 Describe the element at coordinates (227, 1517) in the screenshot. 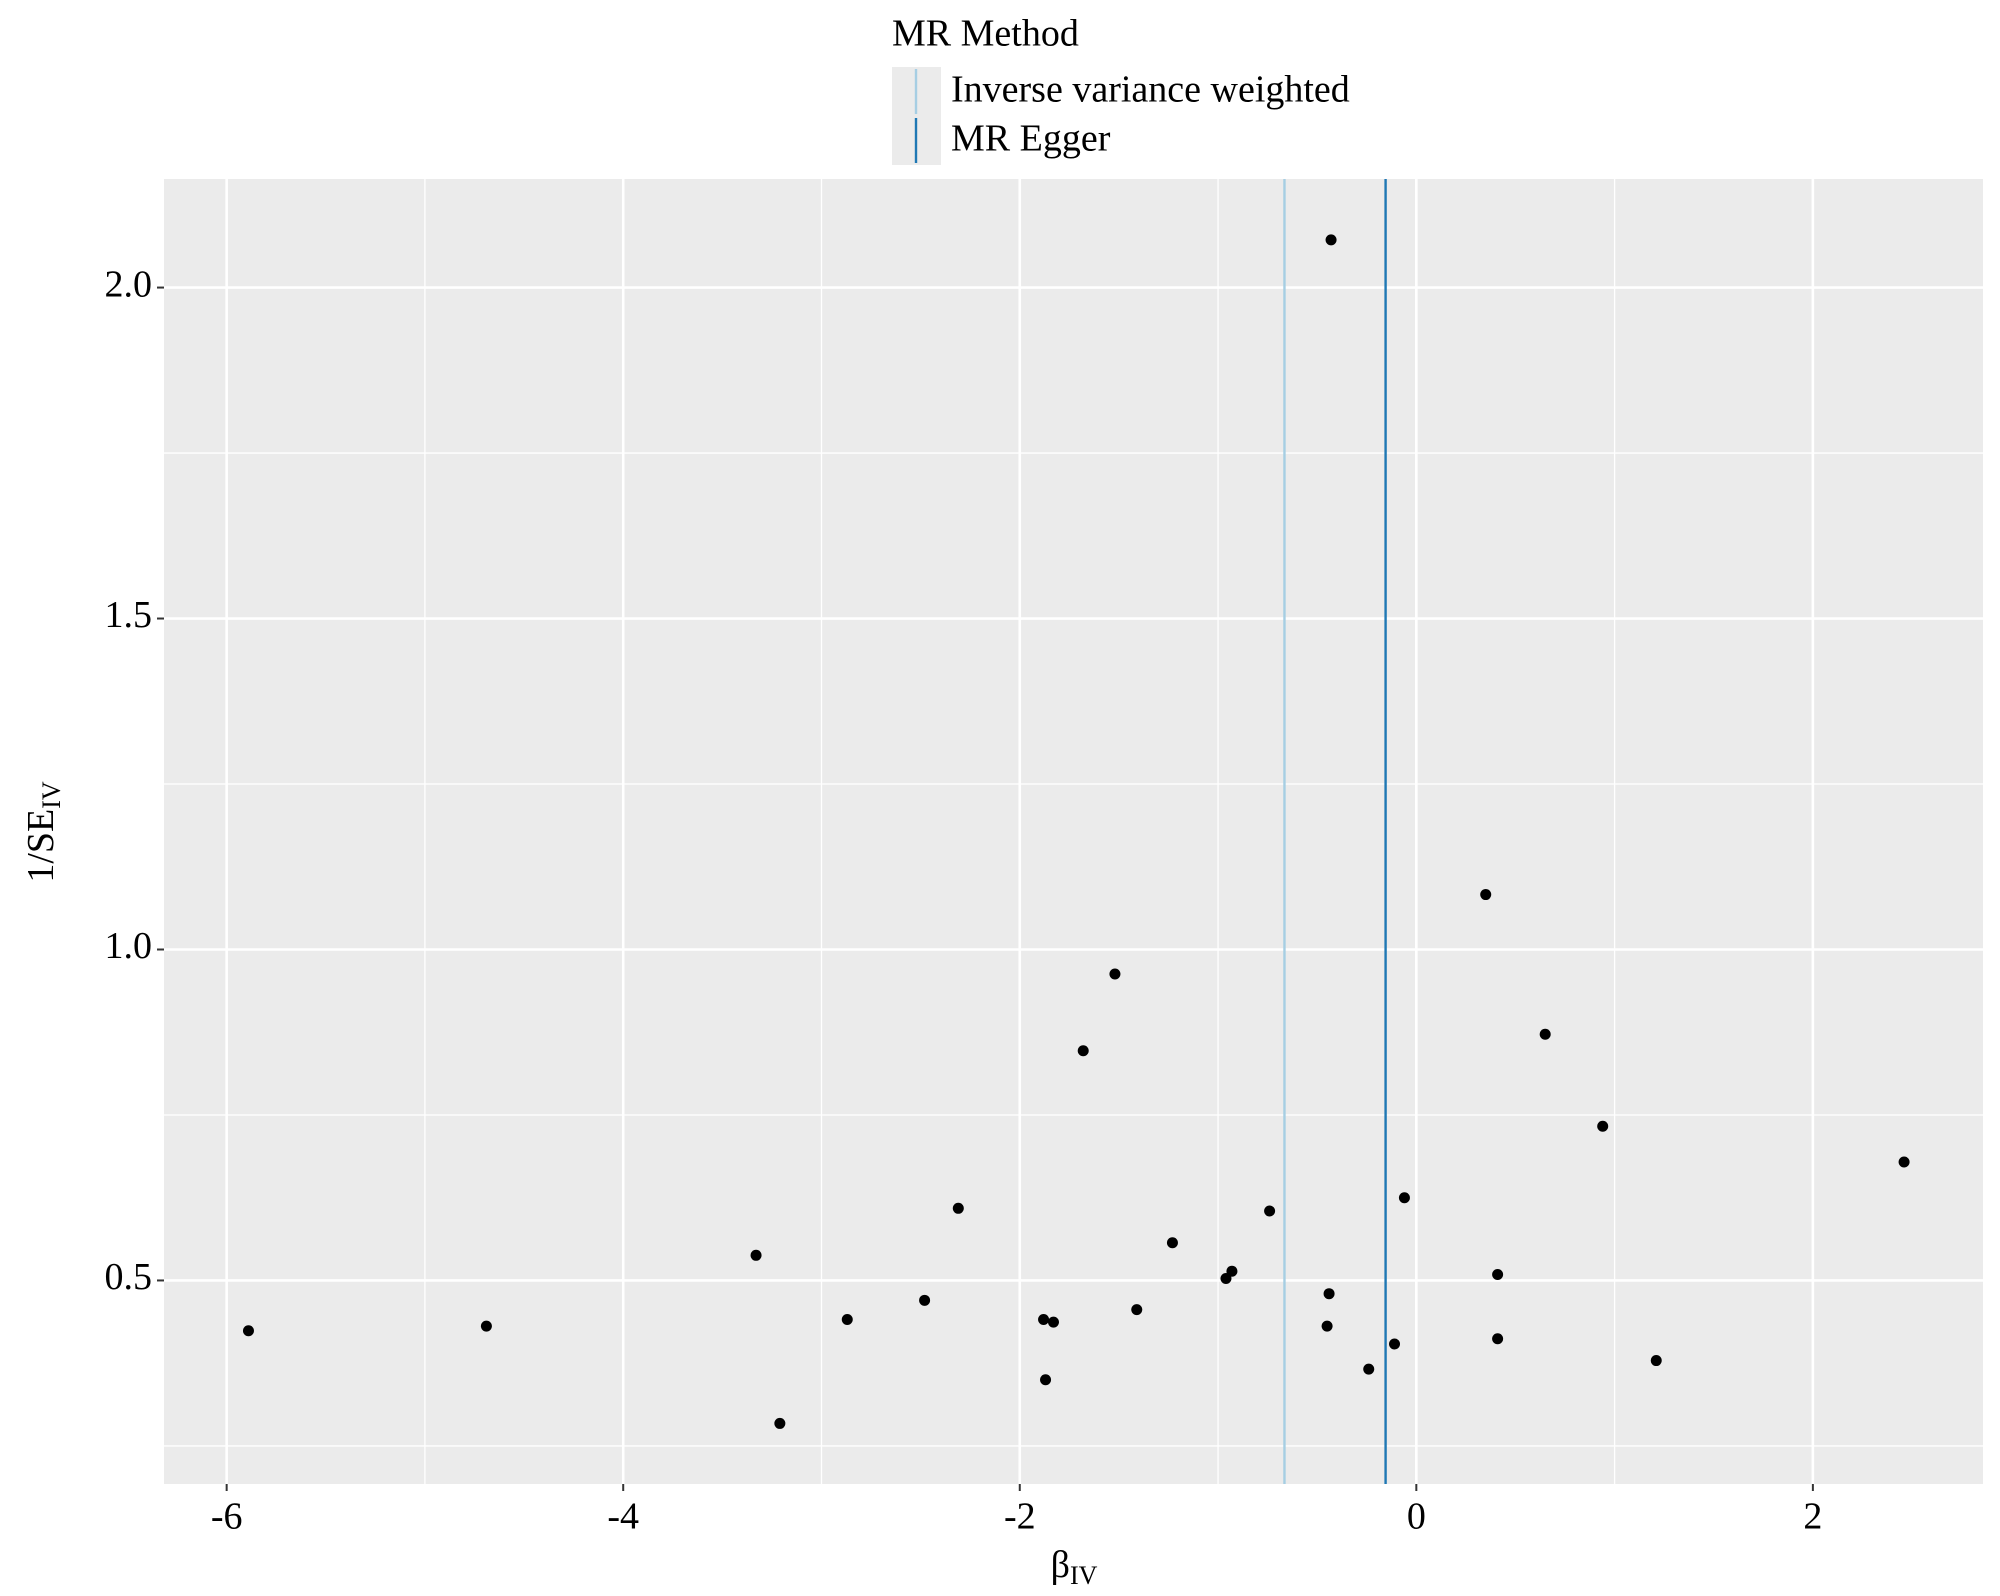

I see `x-tick-label: -6` at that location.